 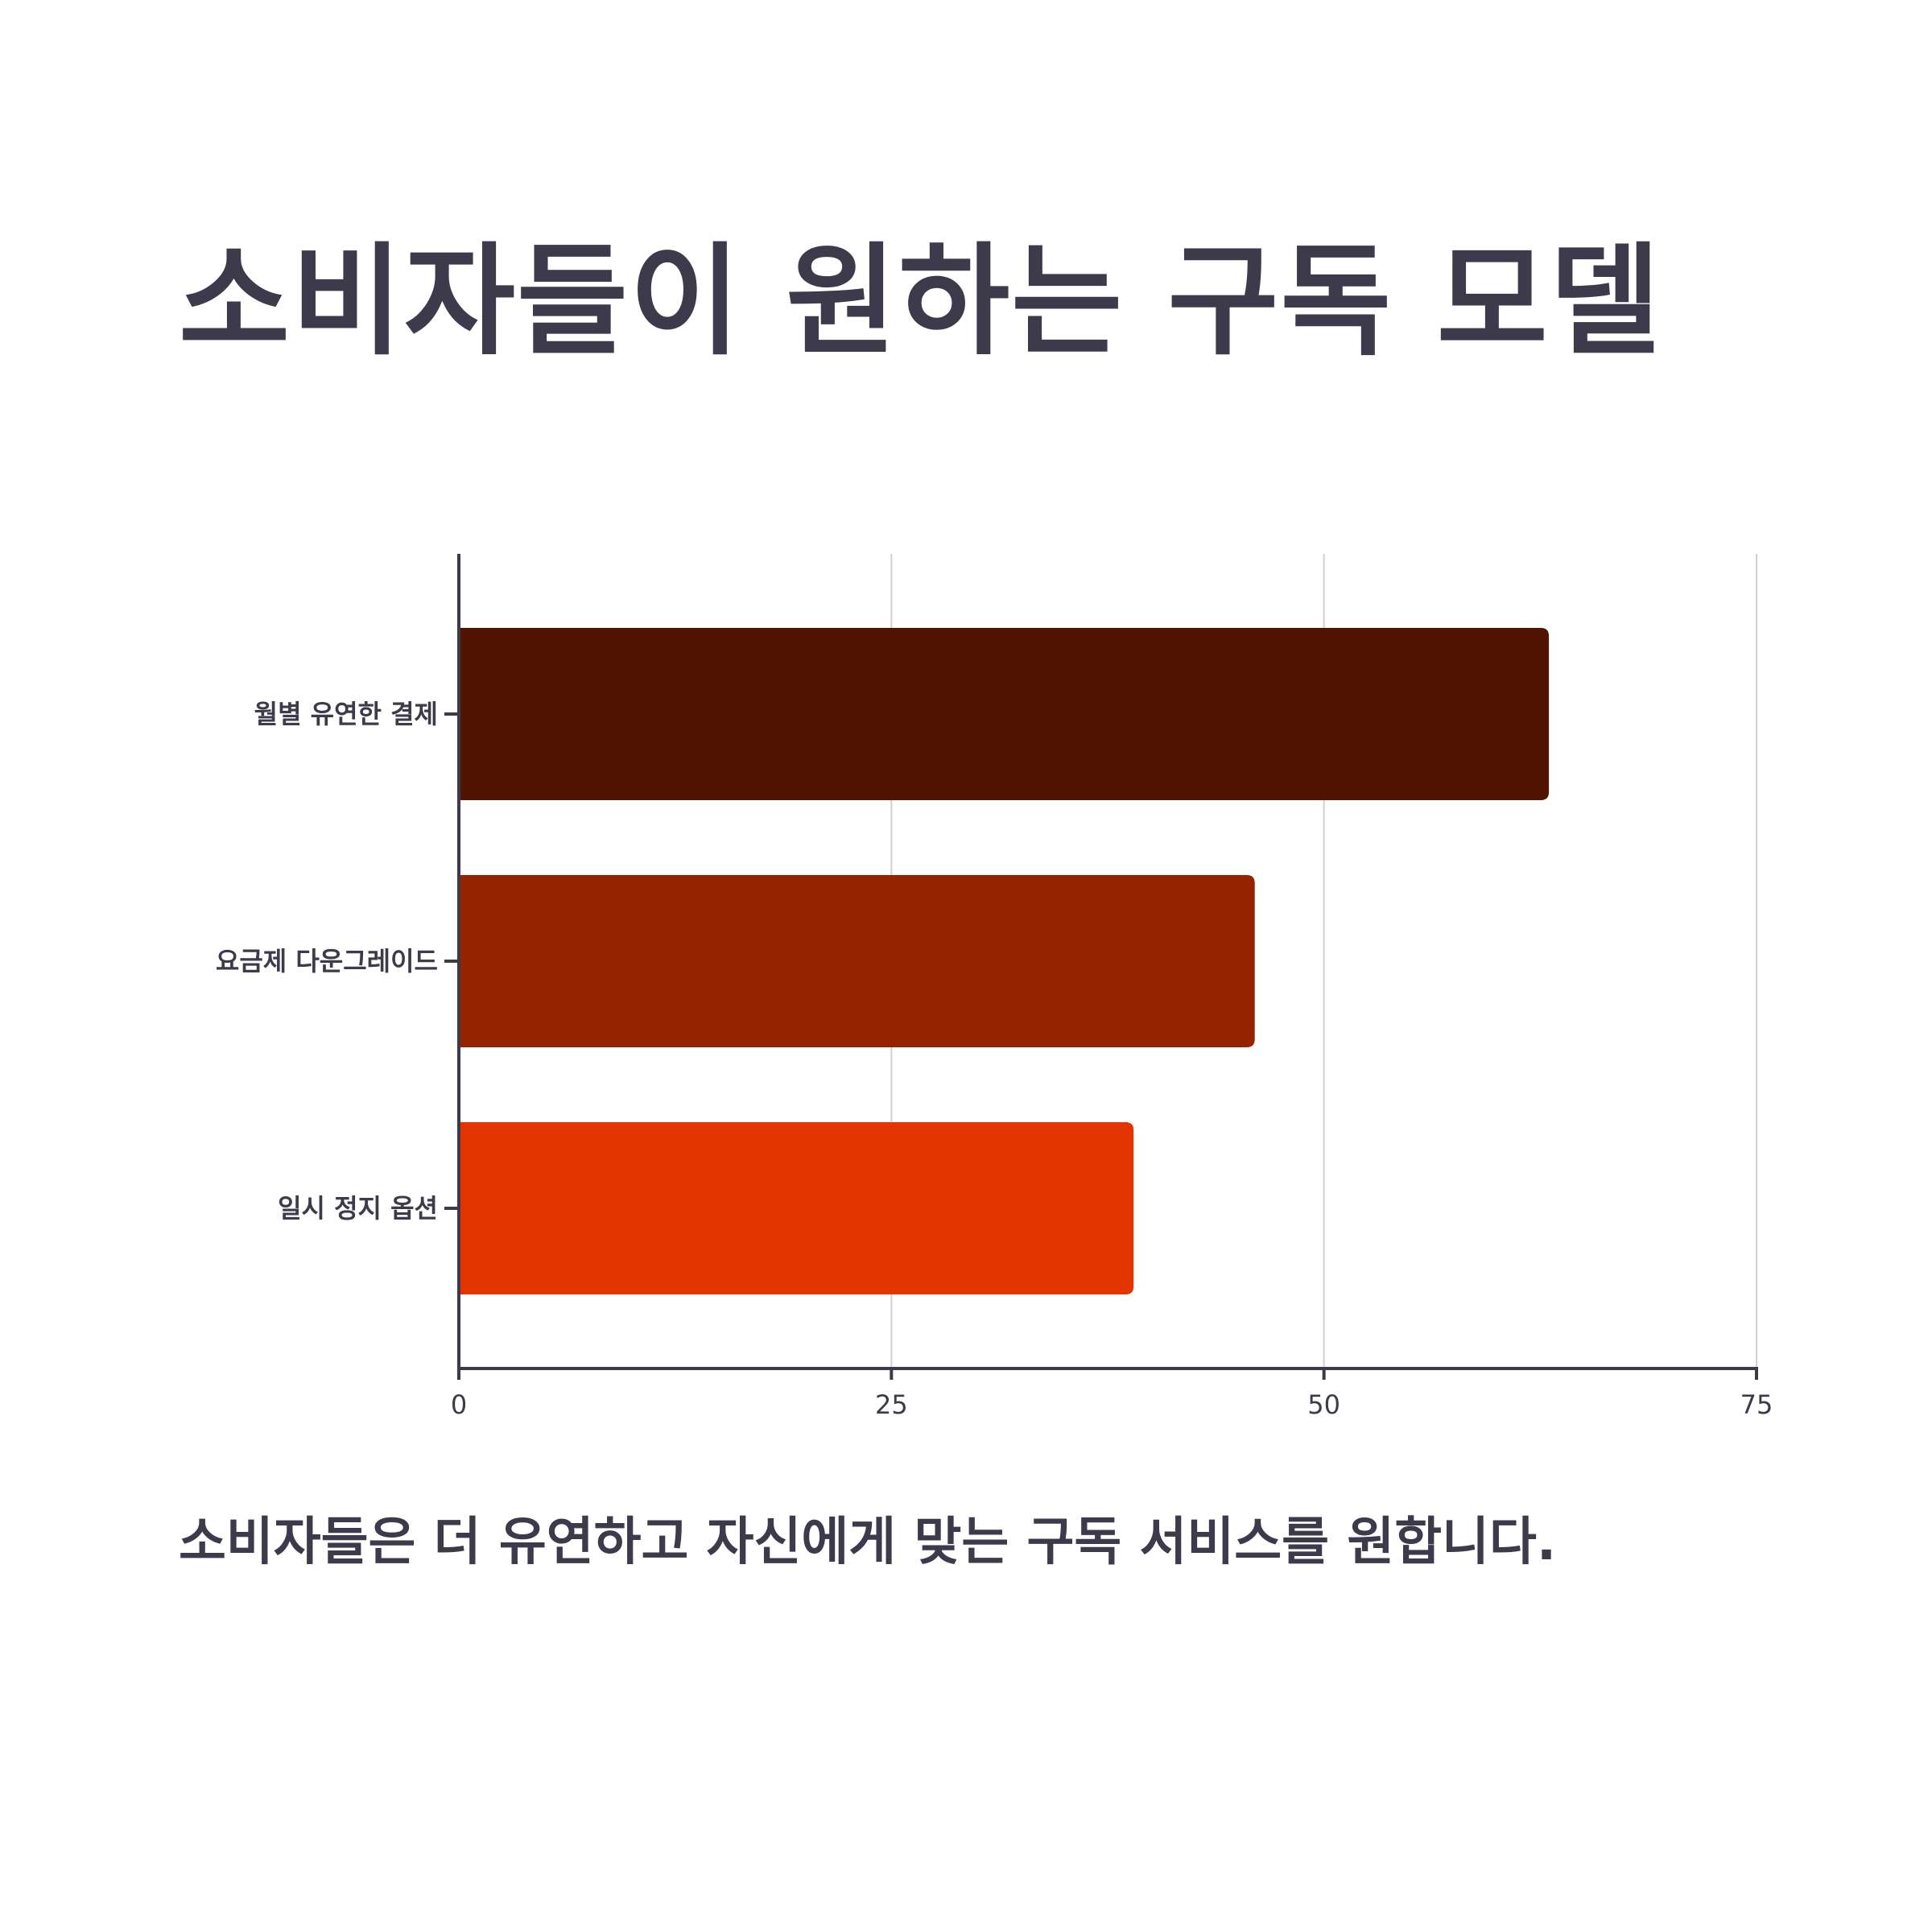 I want to click on x-tick-label: 25, so click(x=891, y=1404).